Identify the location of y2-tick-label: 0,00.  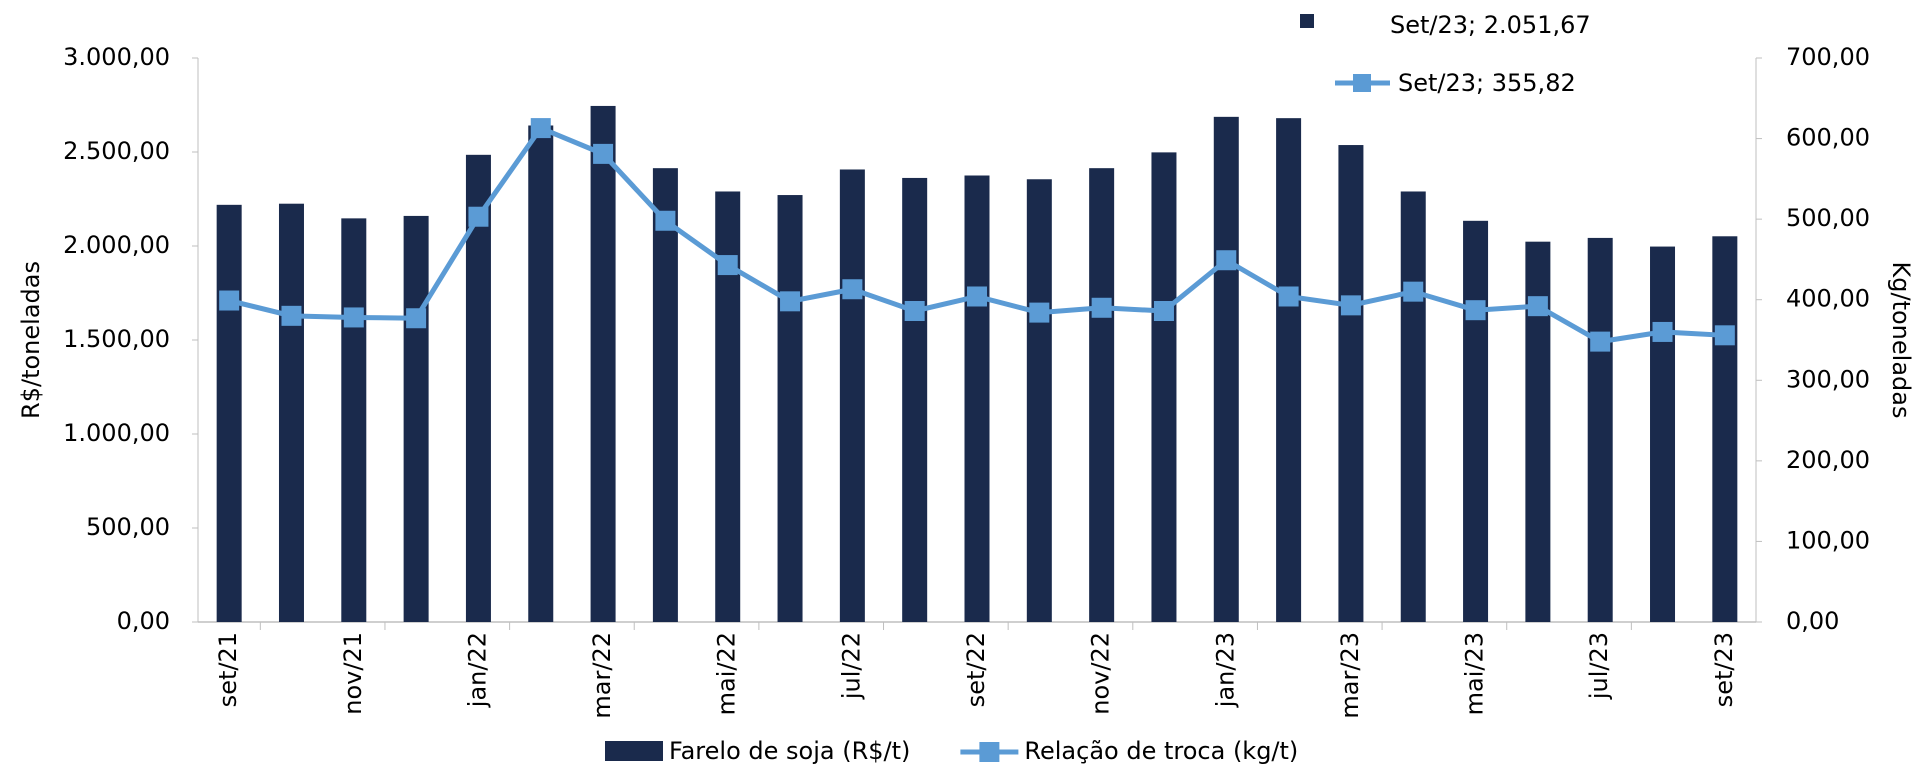
(1812, 621).